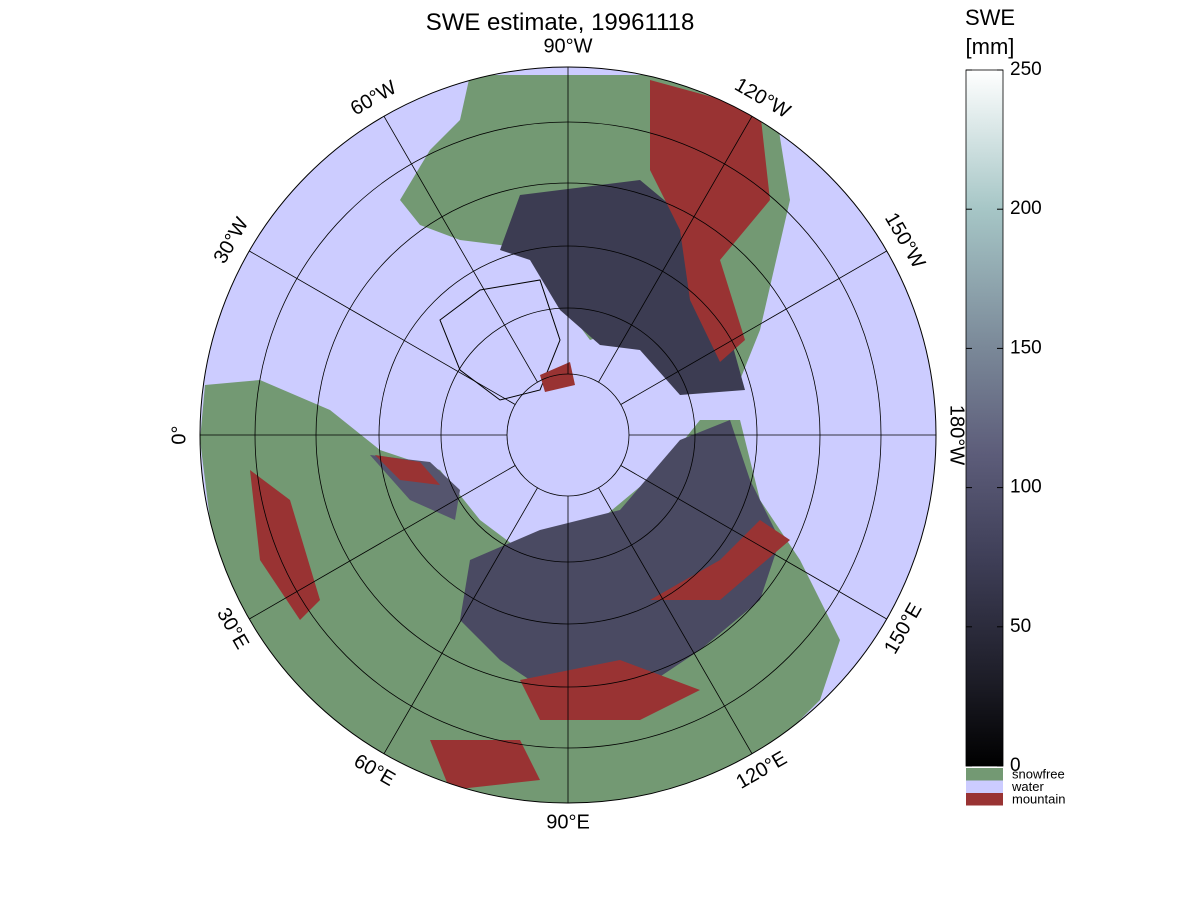 This screenshot has width=1201, height=901. I want to click on map-title: SWE estimate, 19961118, so click(560, 22).